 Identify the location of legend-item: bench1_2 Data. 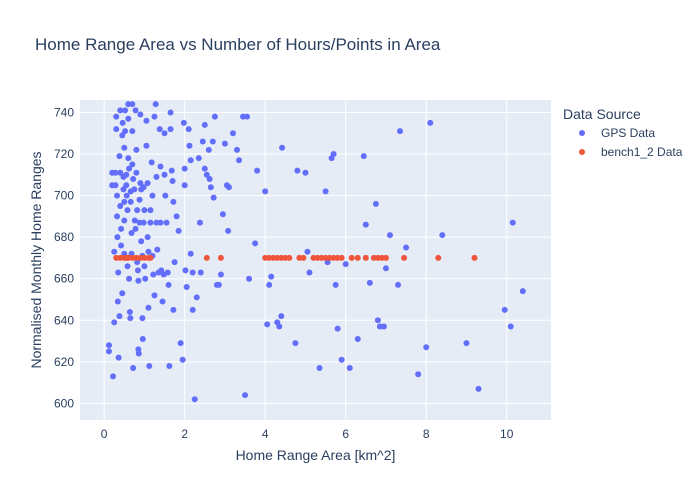
(631, 152).